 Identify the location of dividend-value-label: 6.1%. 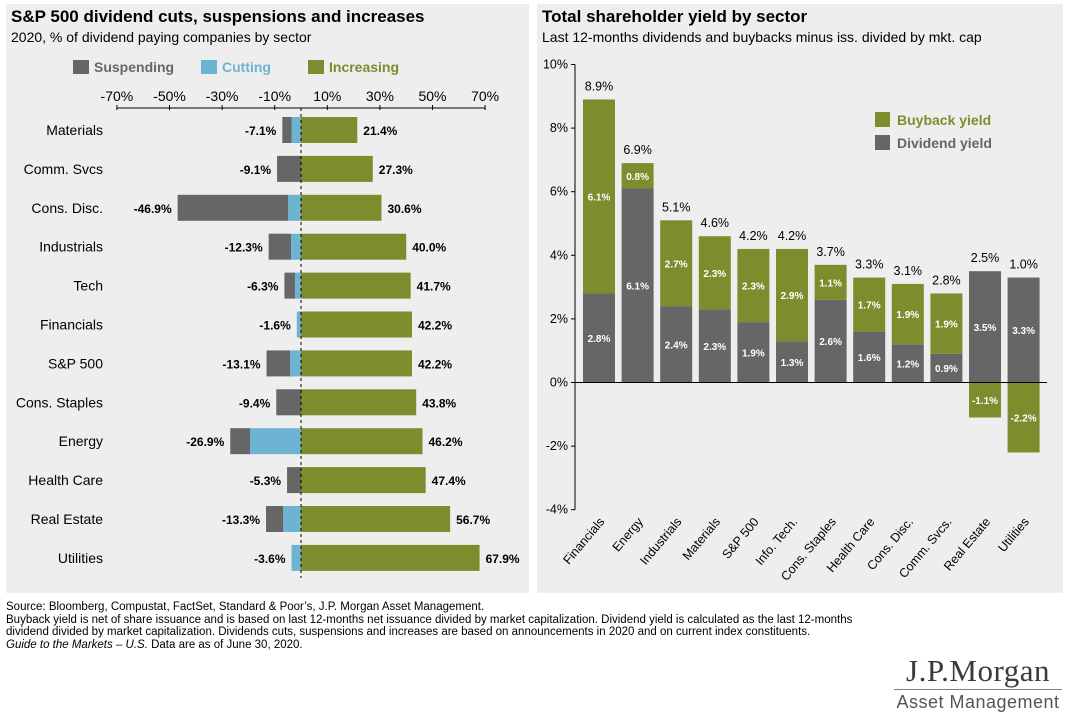
(637, 287).